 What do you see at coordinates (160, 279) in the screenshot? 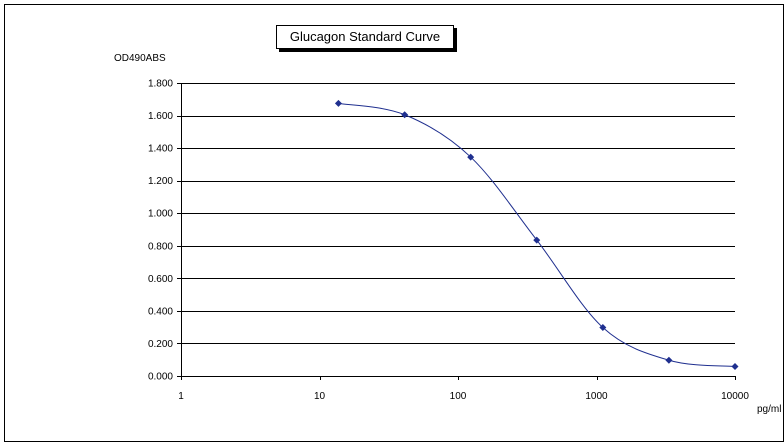
I see `y-tick-label-3: 0.600` at bounding box center [160, 279].